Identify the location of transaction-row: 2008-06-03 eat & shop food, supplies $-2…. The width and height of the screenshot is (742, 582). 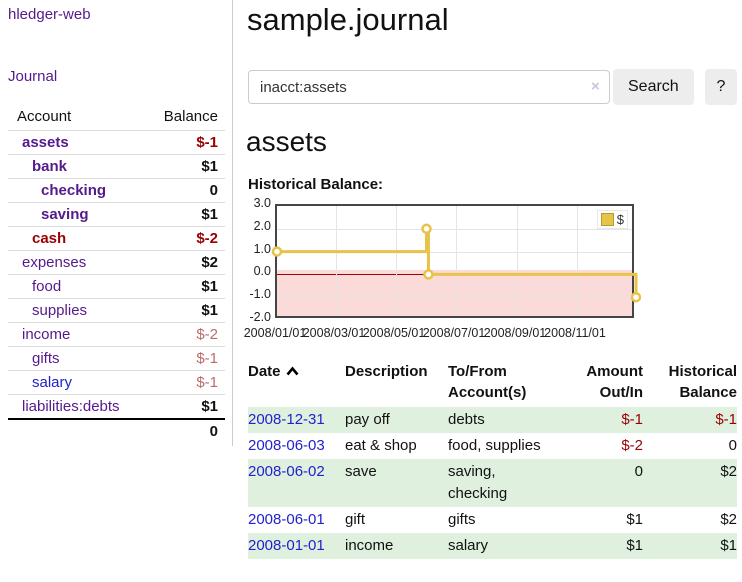
(492, 446).